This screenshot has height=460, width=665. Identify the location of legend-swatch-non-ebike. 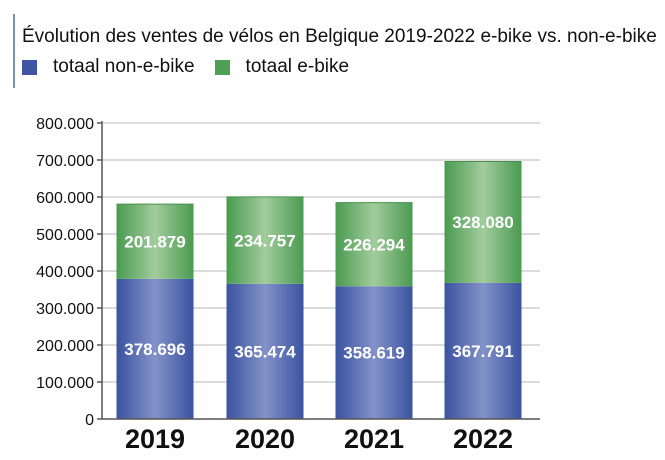
(29, 67).